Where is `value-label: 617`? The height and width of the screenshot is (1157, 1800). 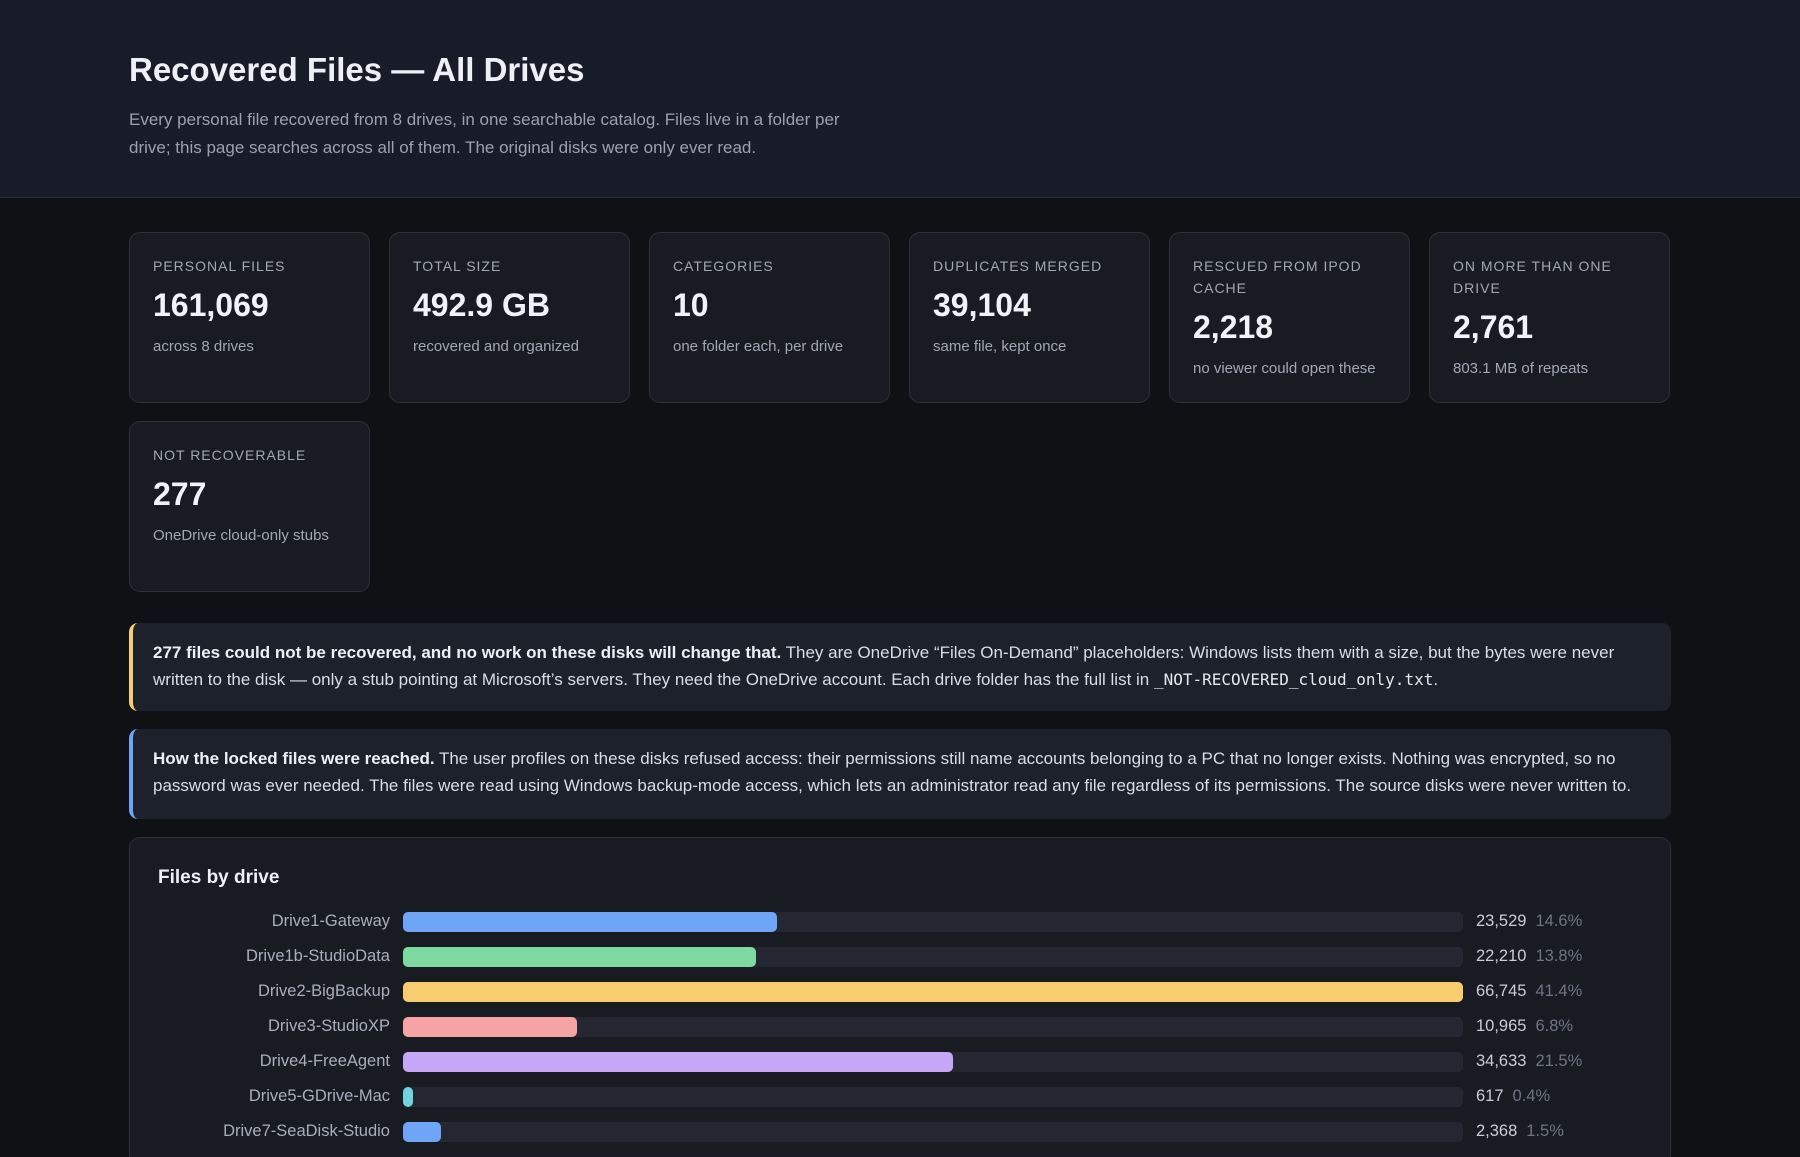
value-label: 617 is located at coordinates (1490, 1096).